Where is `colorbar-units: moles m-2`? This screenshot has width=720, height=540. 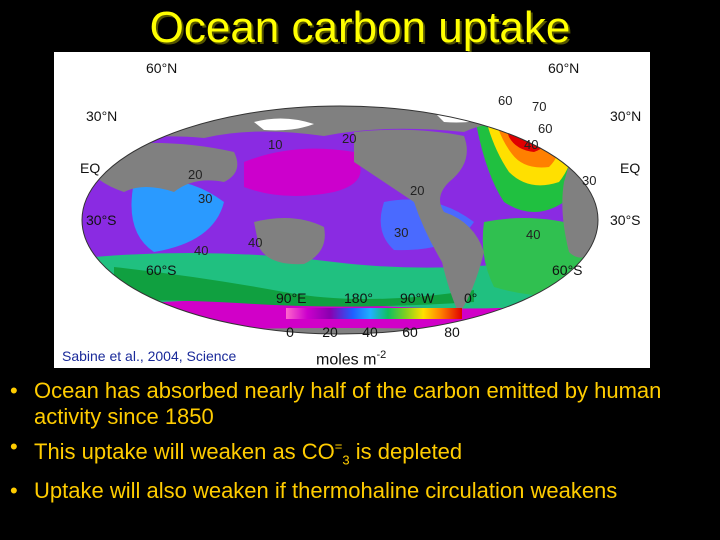
colorbar-units: moles m-2 is located at coordinates (351, 357).